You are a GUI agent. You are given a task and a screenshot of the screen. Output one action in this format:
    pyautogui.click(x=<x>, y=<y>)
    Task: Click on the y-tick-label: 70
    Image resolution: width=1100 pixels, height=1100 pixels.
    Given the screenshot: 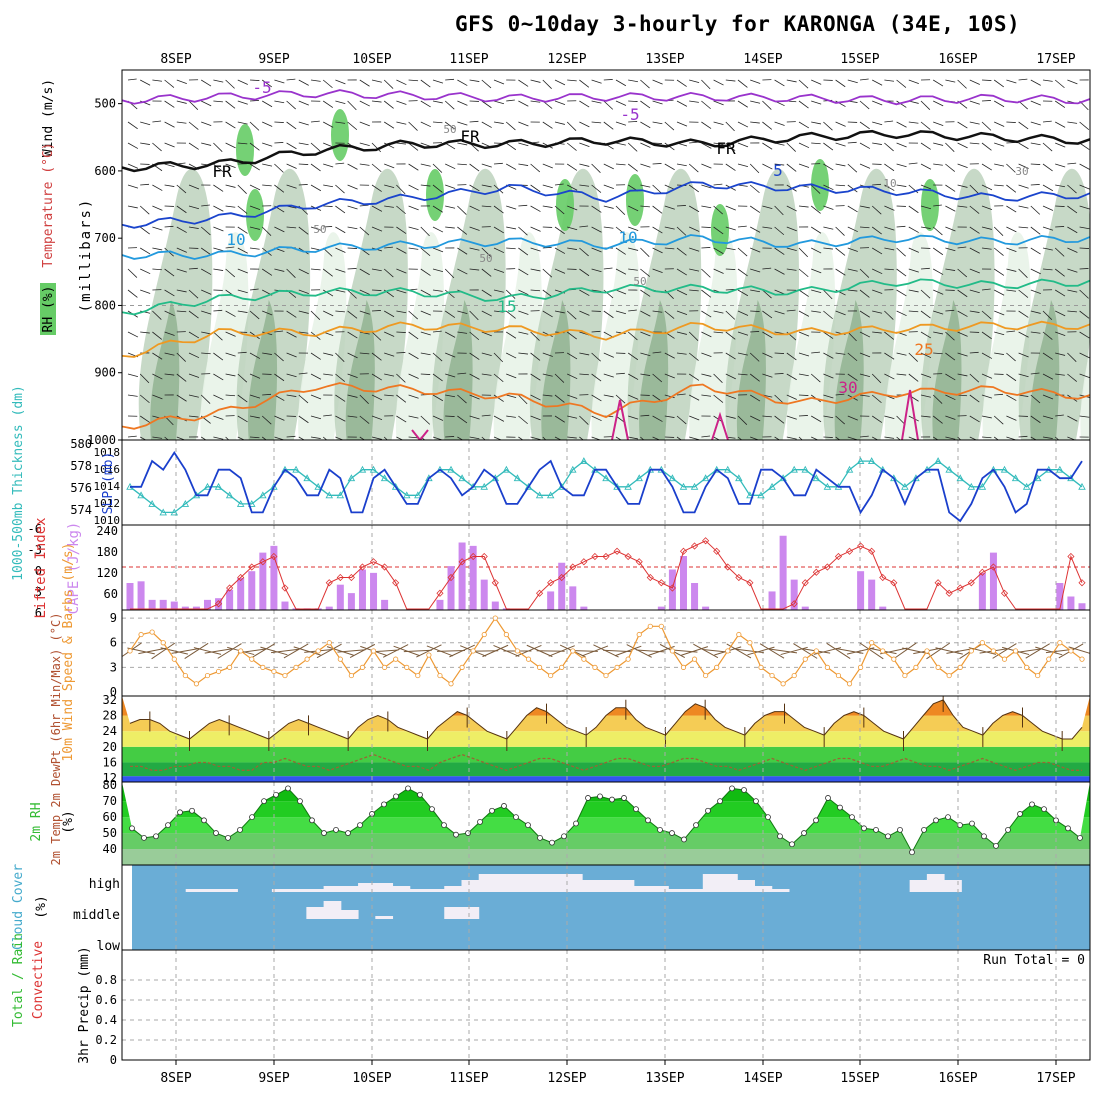 What is the action you would take?
    pyautogui.click(x=110, y=801)
    